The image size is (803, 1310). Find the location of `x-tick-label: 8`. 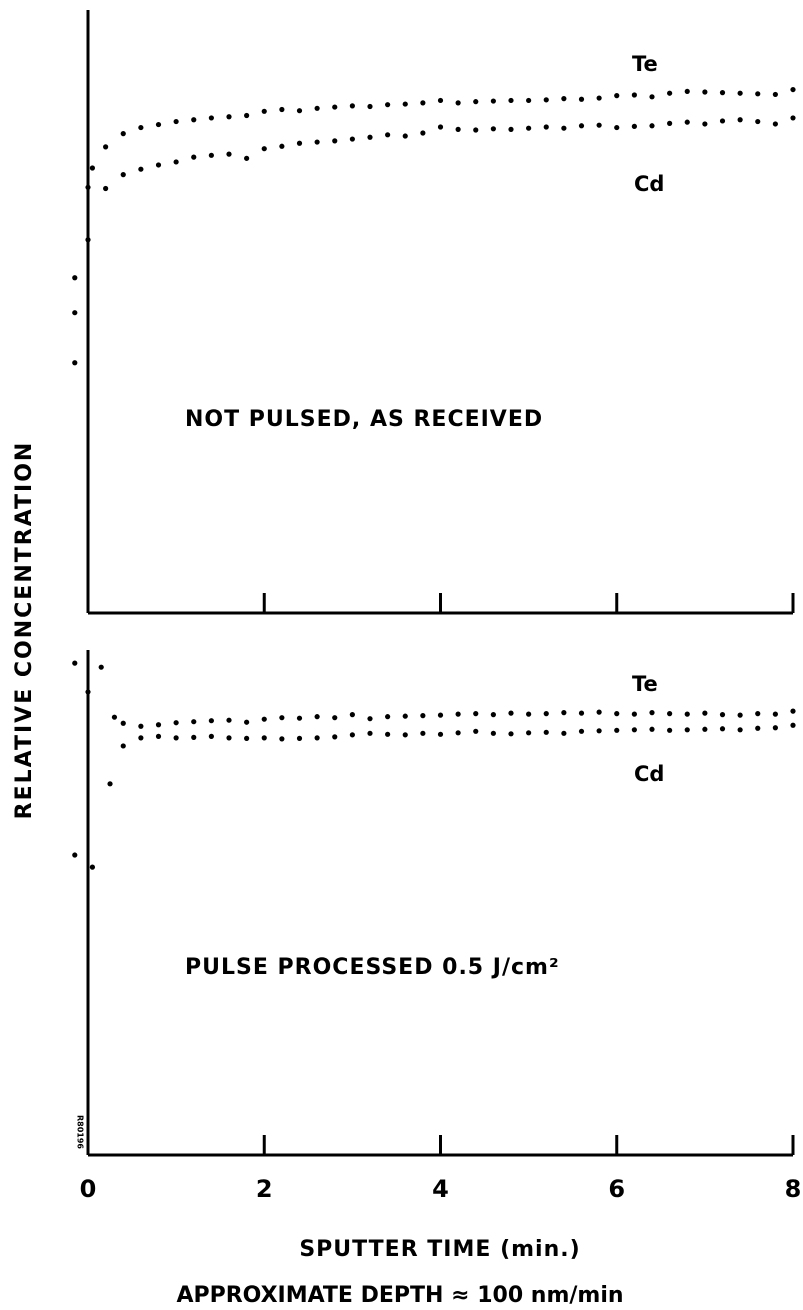

x-tick-label: 8 is located at coordinates (793, 1189).